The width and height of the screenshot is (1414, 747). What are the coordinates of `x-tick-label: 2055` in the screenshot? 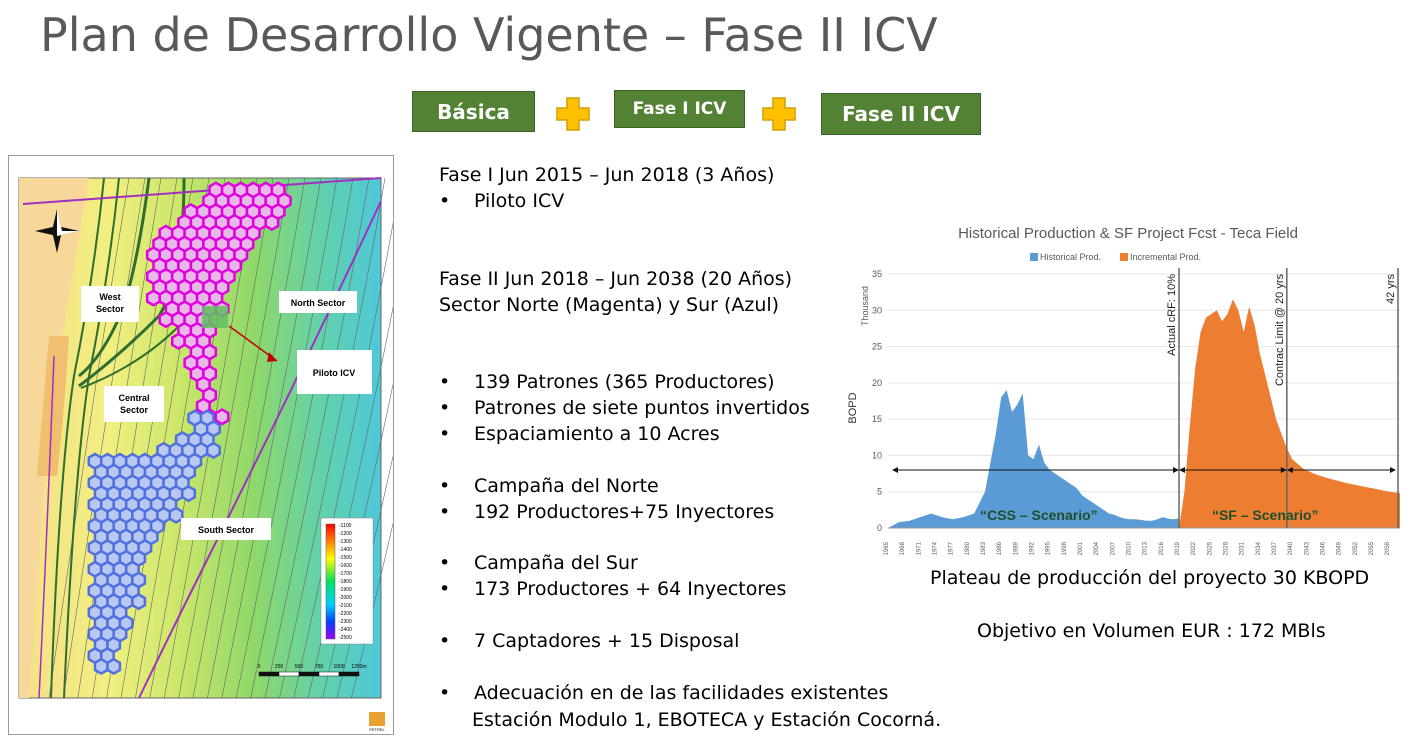 It's located at (1372, 548).